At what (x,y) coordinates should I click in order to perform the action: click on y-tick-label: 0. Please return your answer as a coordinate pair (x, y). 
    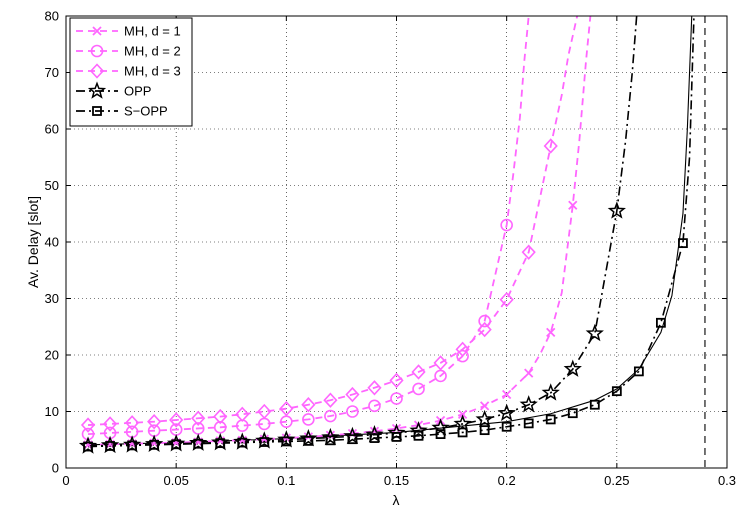
    Looking at the image, I should click on (55, 468).